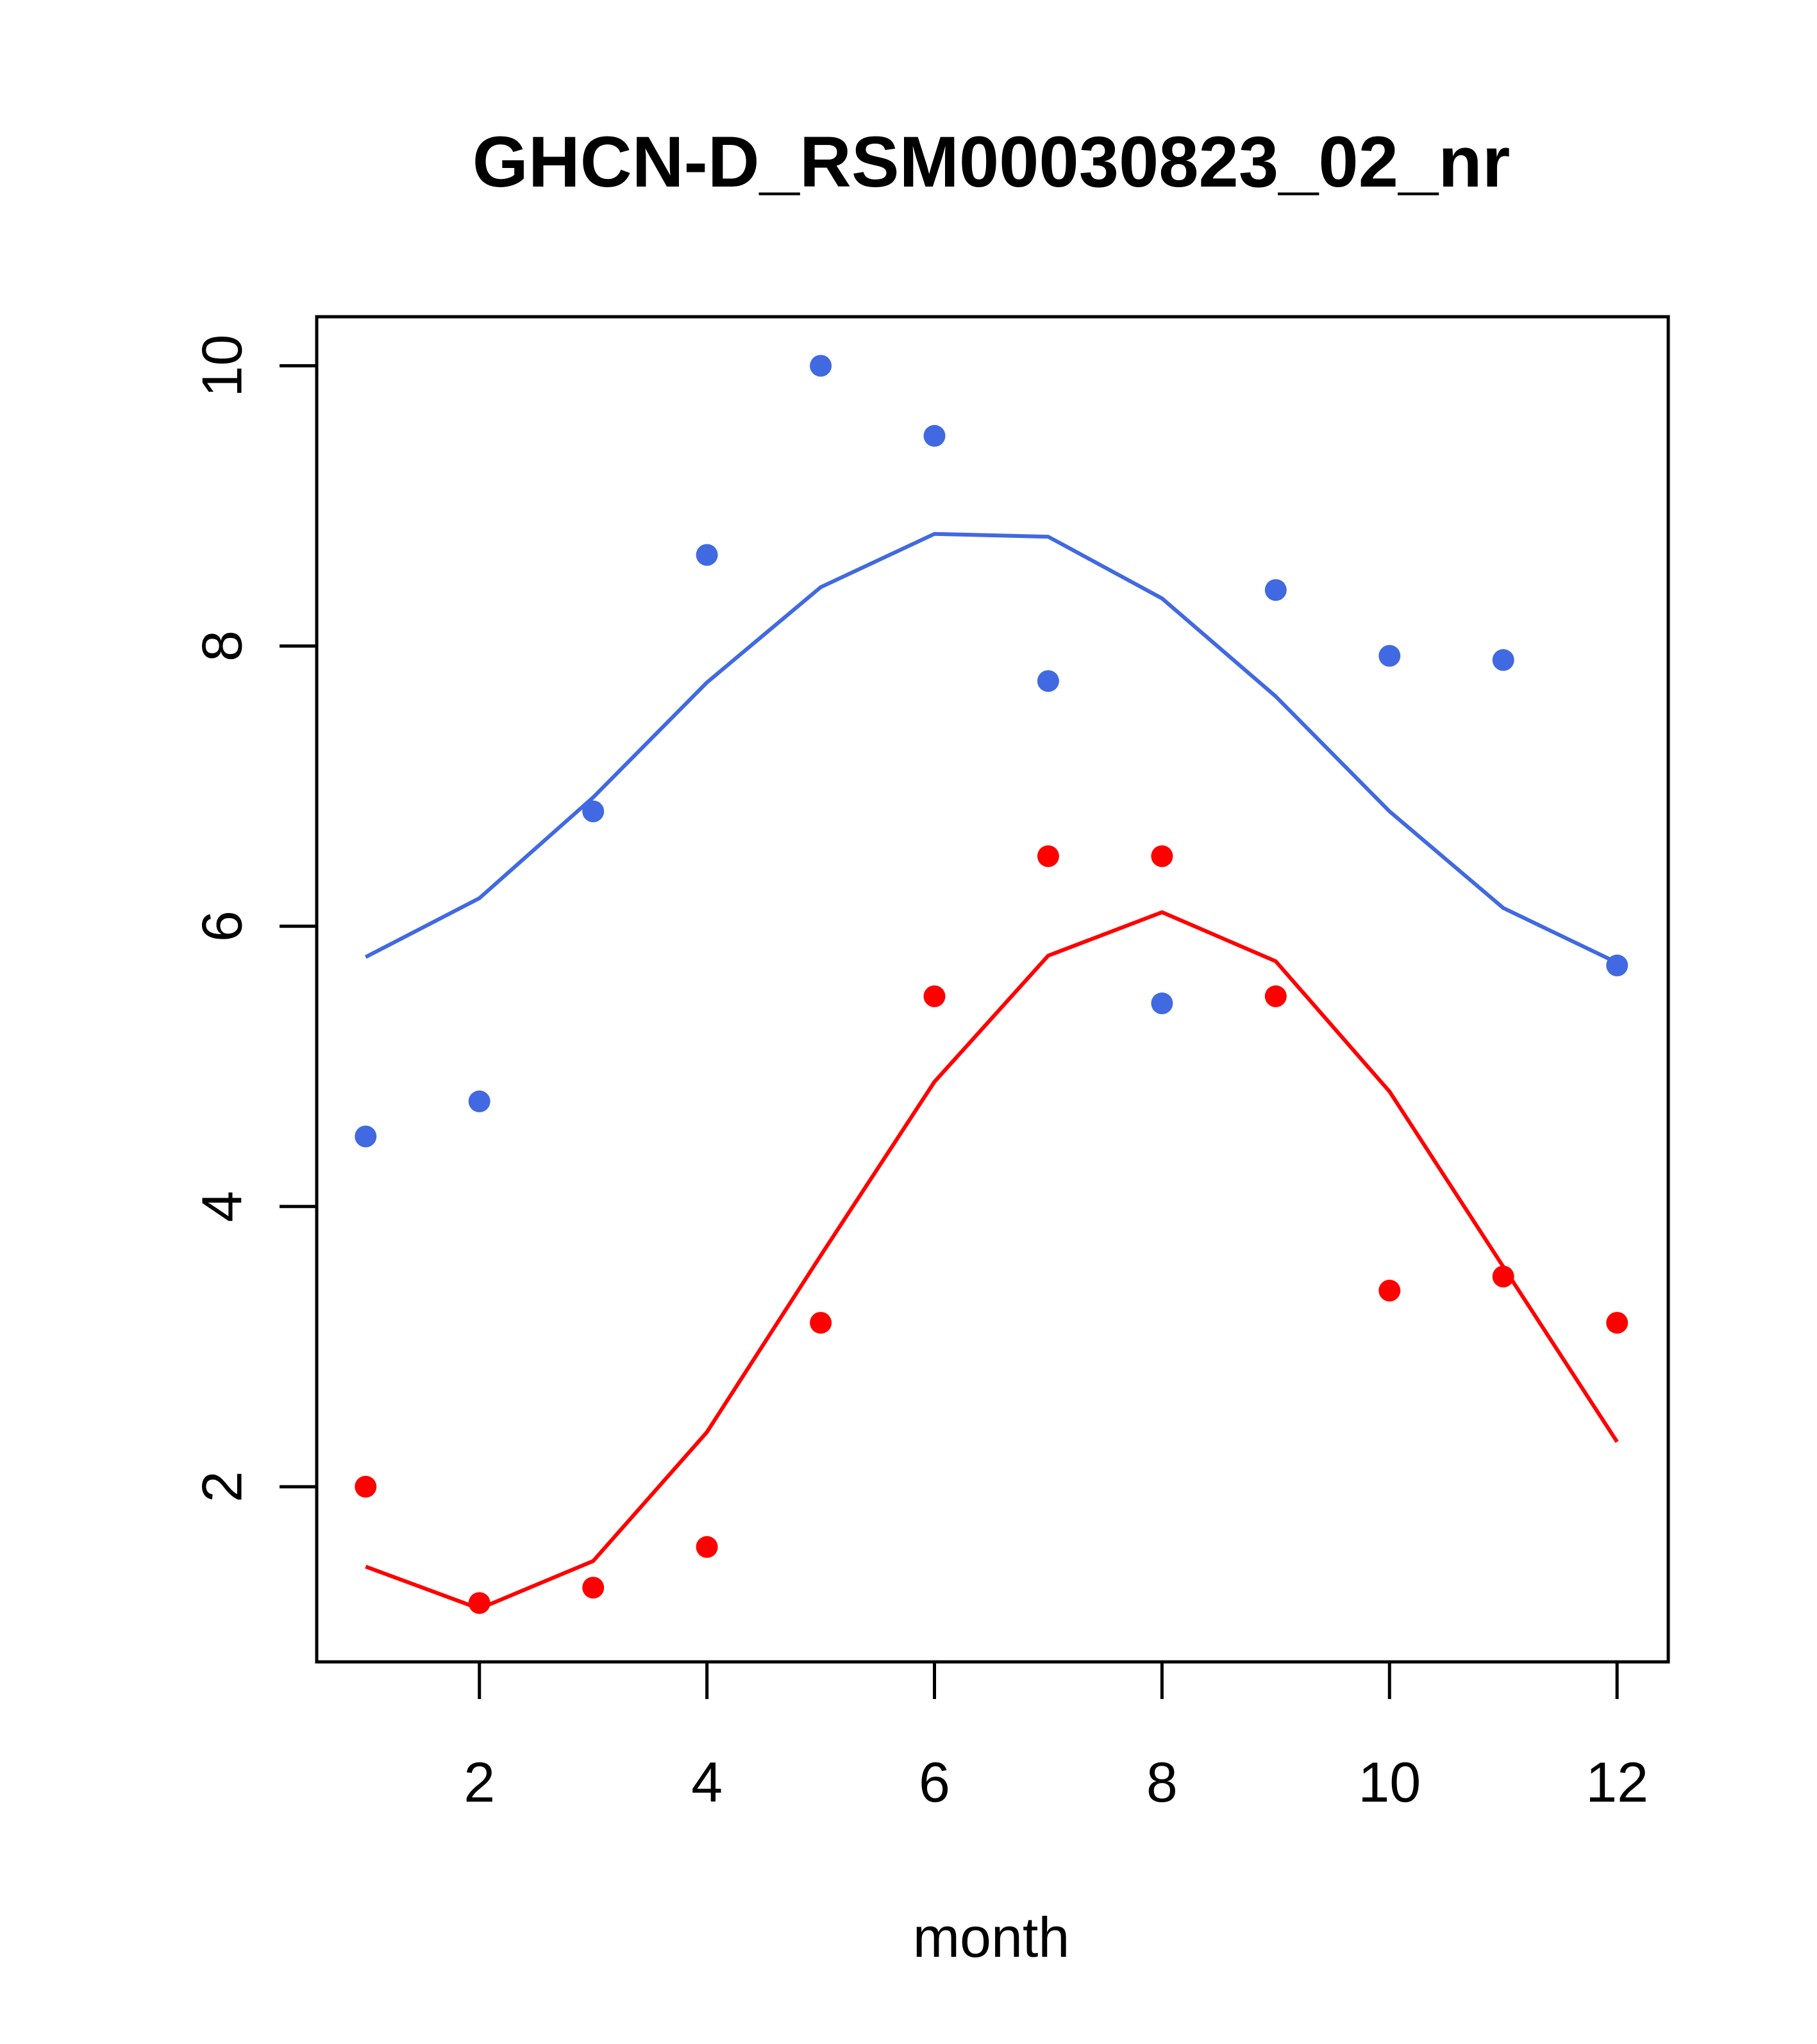 Image resolution: width=1817 pixels, height=2044 pixels. What do you see at coordinates (480, 1782) in the screenshot?
I see `x-tick-label: 2` at bounding box center [480, 1782].